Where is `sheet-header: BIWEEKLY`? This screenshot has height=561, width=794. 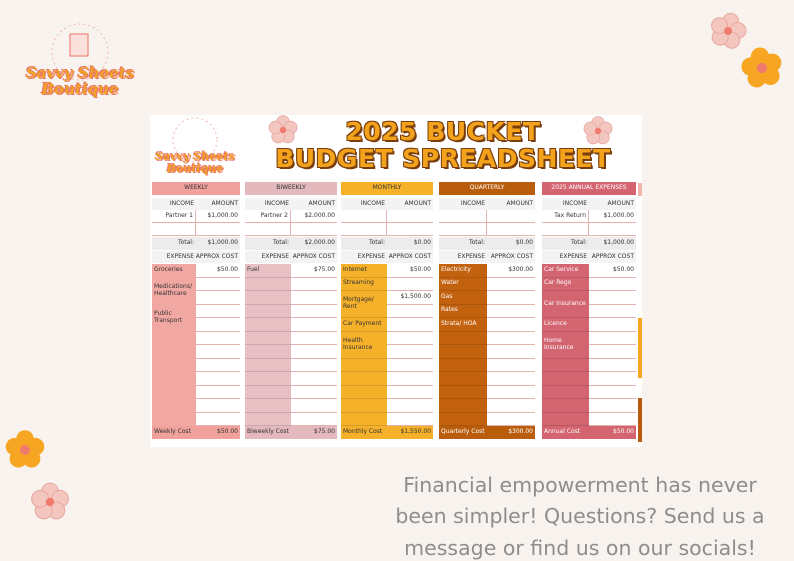 sheet-header: BIWEEKLY is located at coordinates (291, 188).